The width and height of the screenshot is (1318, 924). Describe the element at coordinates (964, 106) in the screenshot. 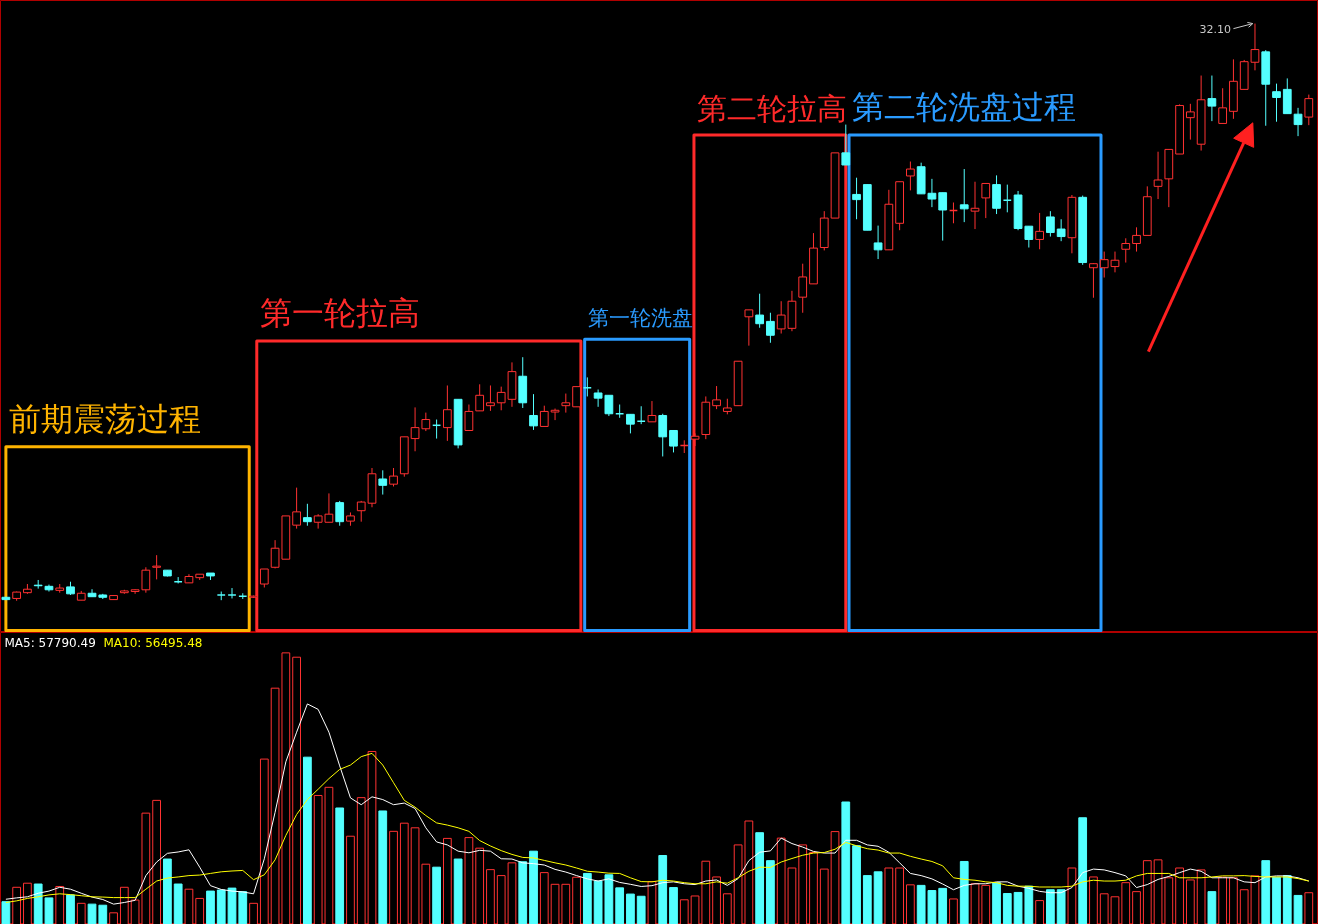

I see `annotation: 第二轮洗盘过程` at that location.